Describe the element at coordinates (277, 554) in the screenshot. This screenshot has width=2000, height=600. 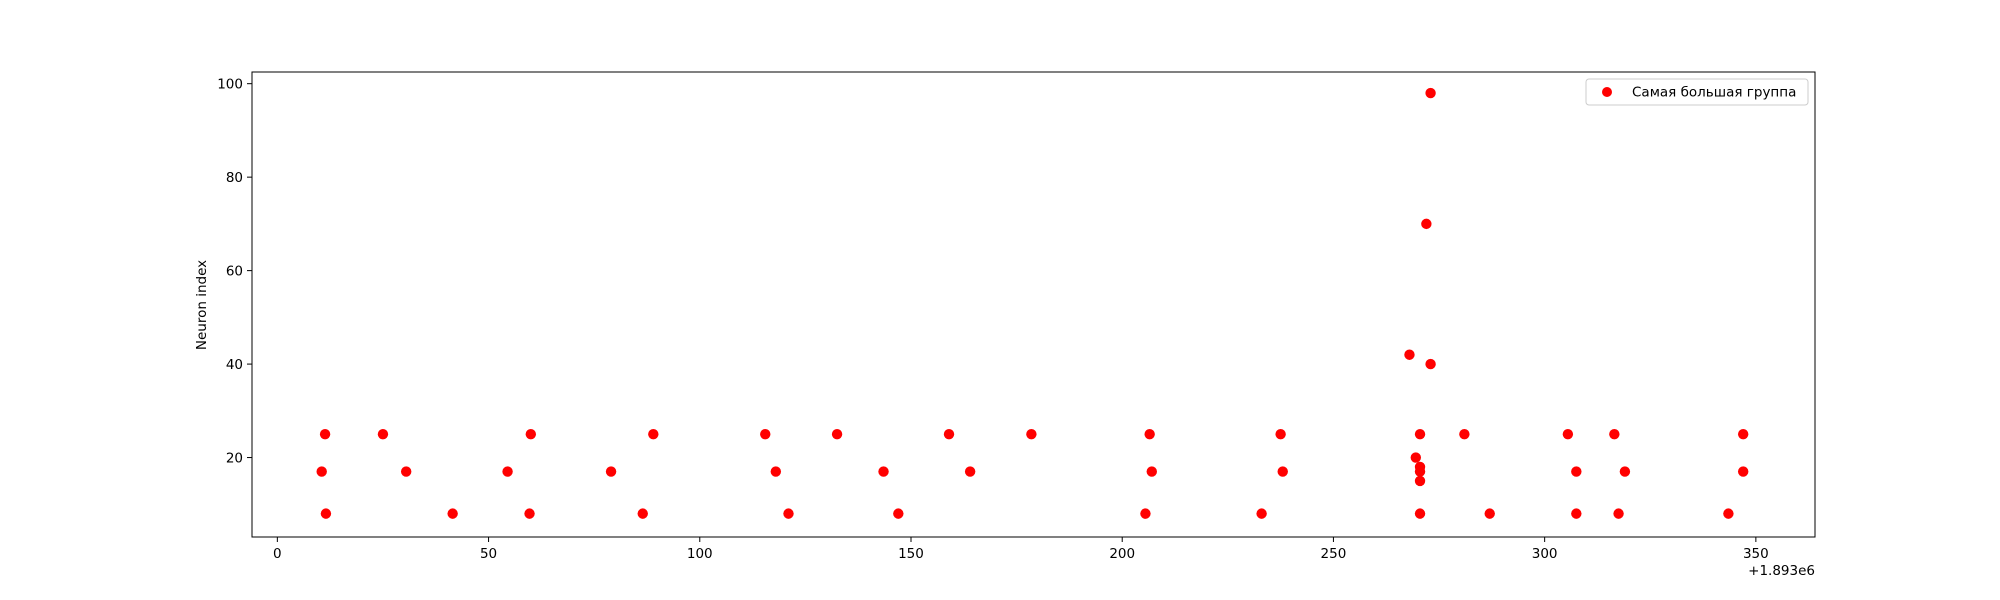
I see `x-tick-label: 0` at that location.